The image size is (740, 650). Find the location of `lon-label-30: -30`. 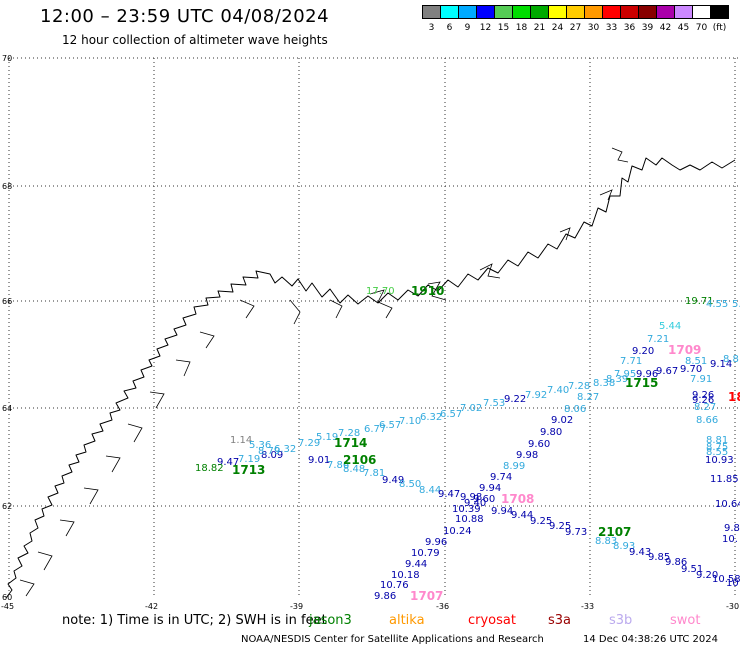

lon-label-30: -30 is located at coordinates (732, 606).